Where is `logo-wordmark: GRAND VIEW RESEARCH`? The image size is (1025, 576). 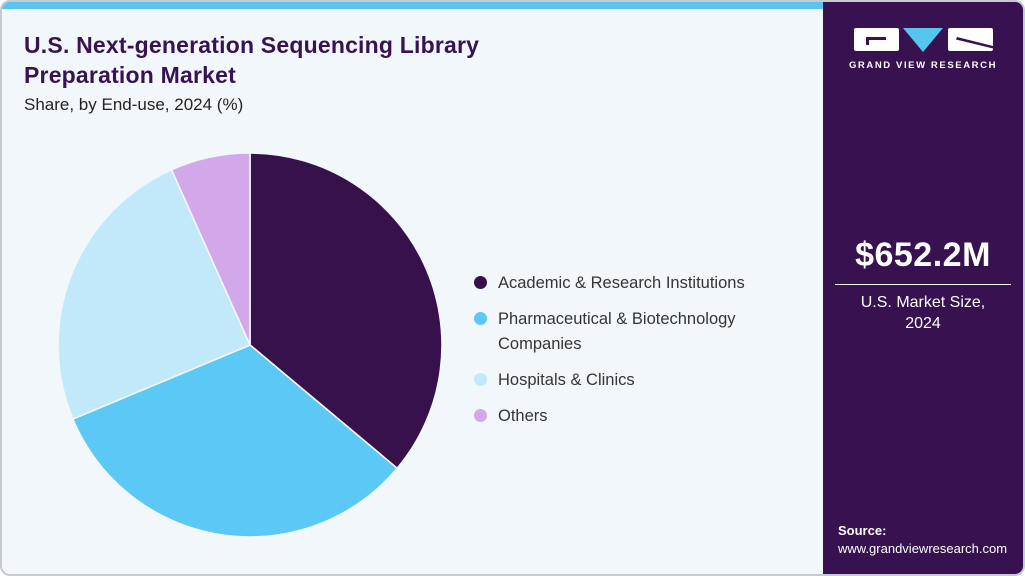 logo-wordmark: GRAND VIEW RESEARCH is located at coordinates (923, 65).